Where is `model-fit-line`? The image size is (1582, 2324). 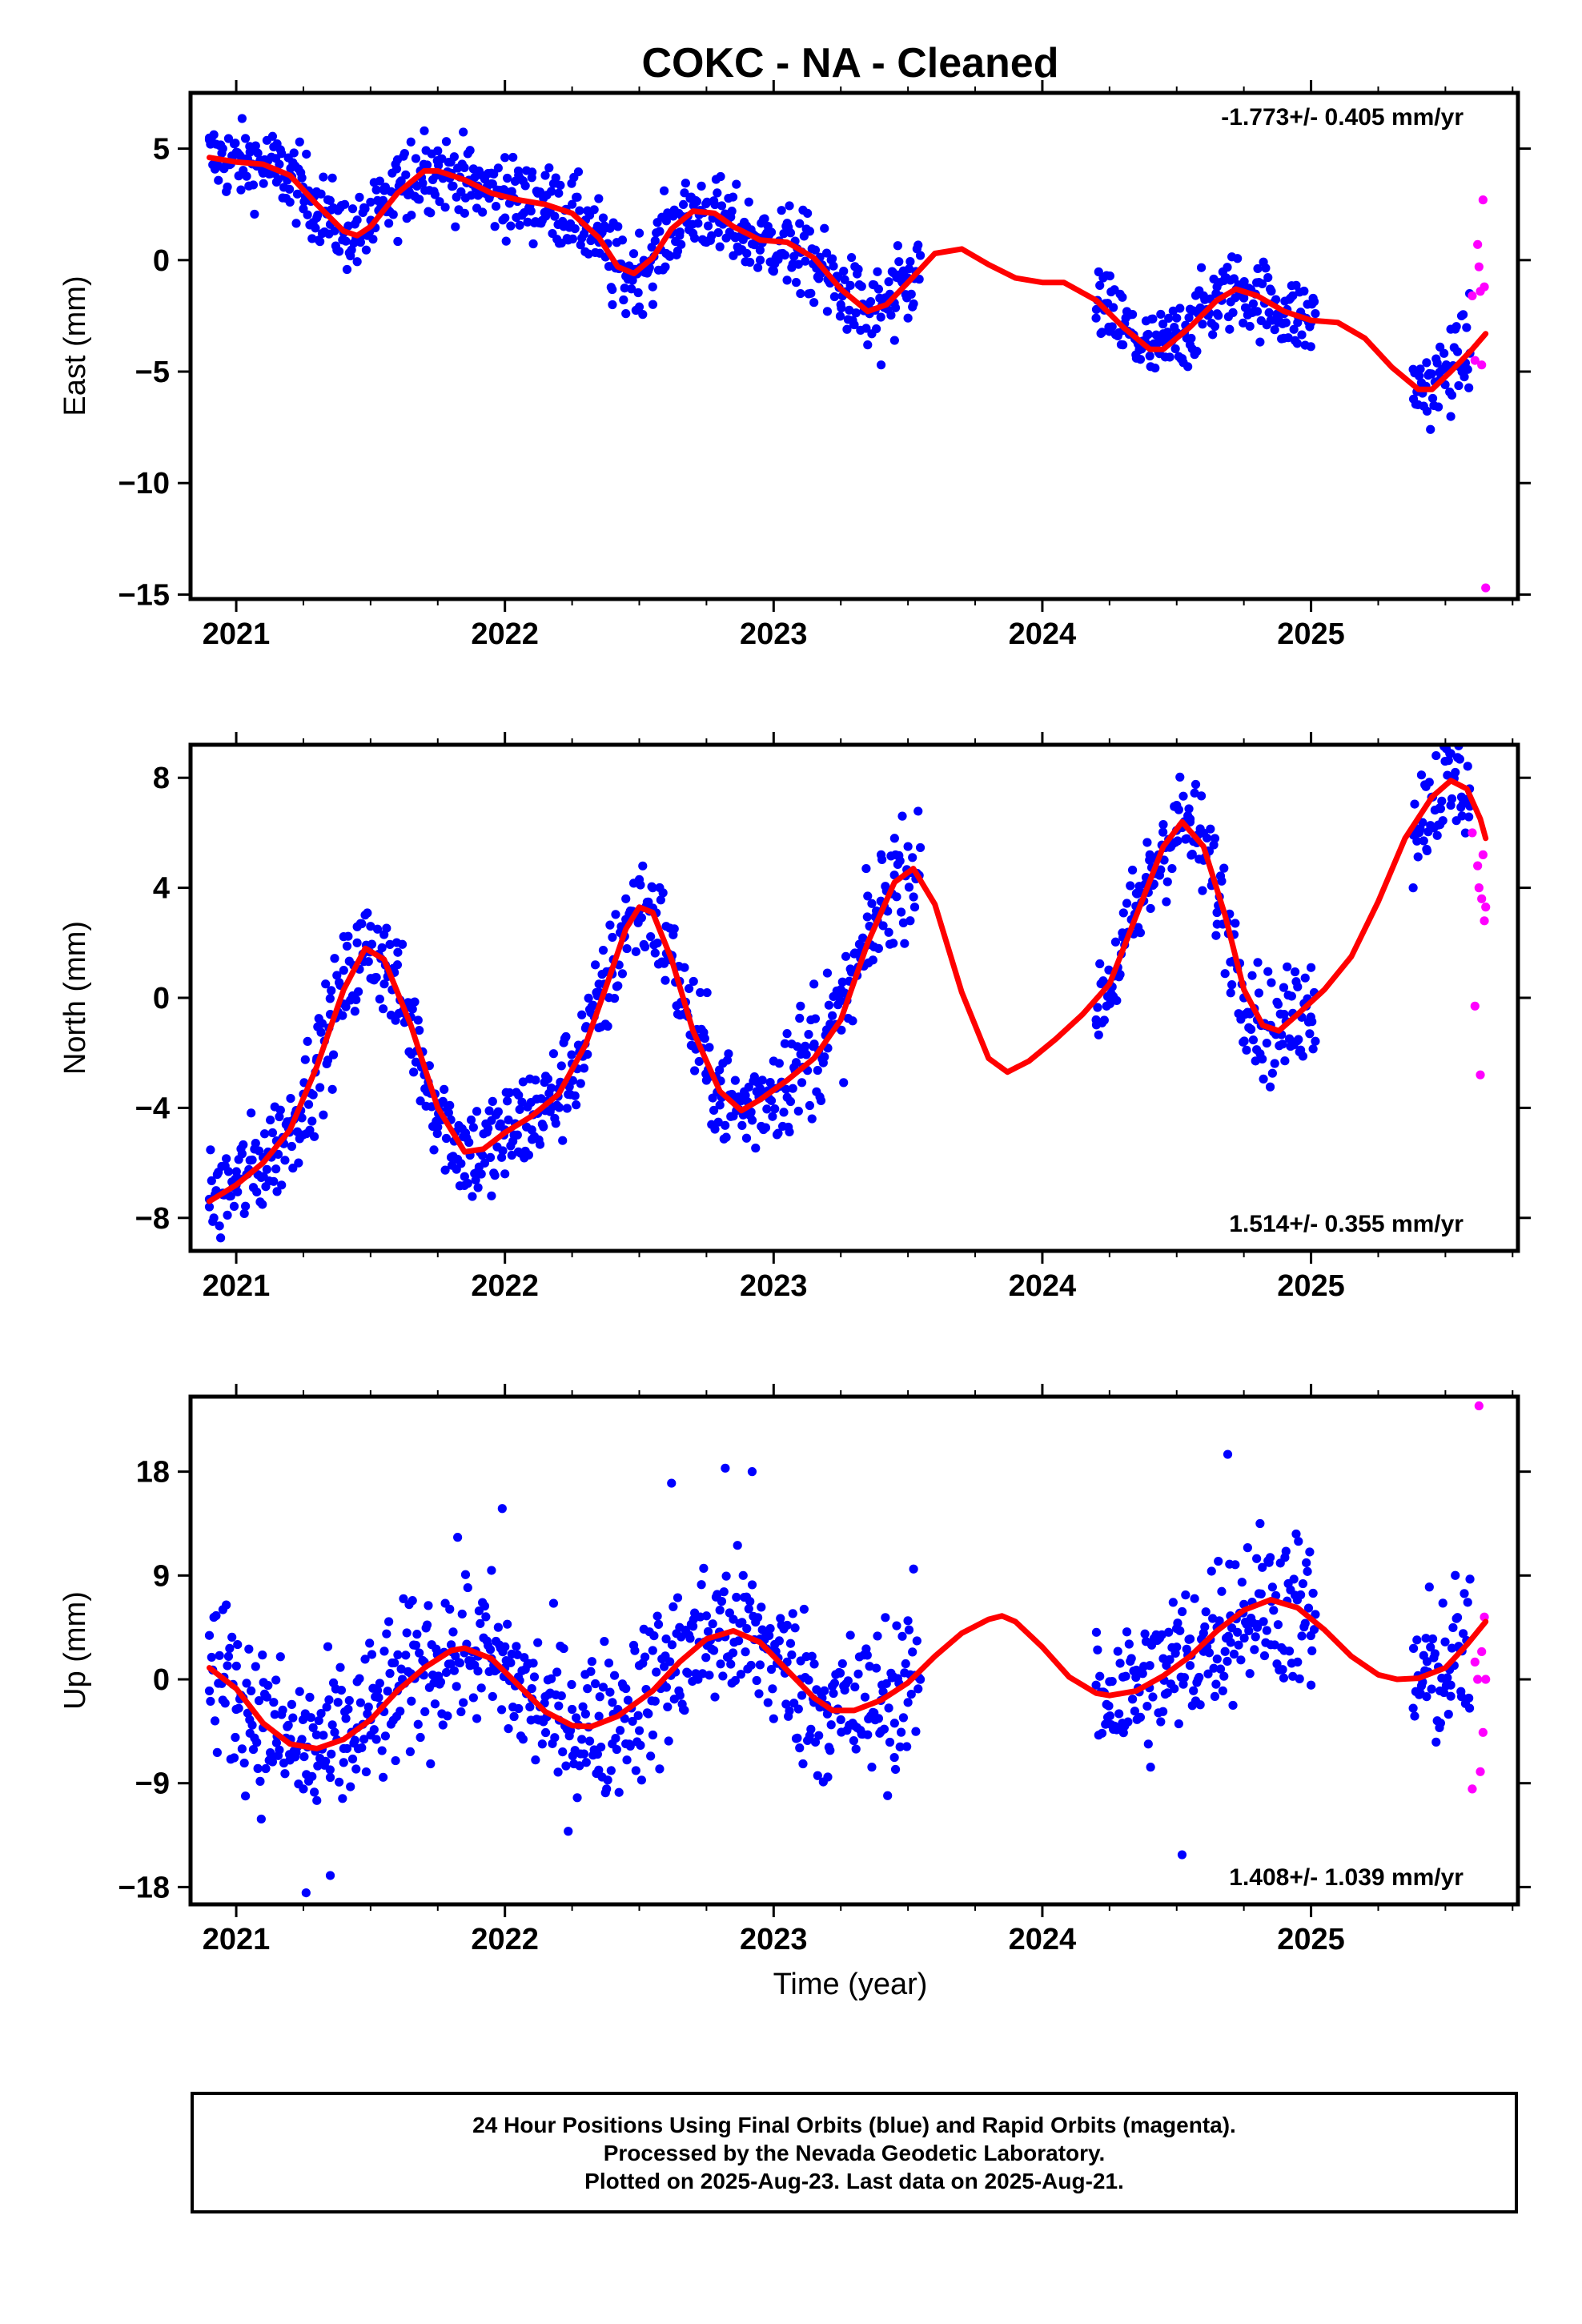 model-fit-line is located at coordinates (848, 273).